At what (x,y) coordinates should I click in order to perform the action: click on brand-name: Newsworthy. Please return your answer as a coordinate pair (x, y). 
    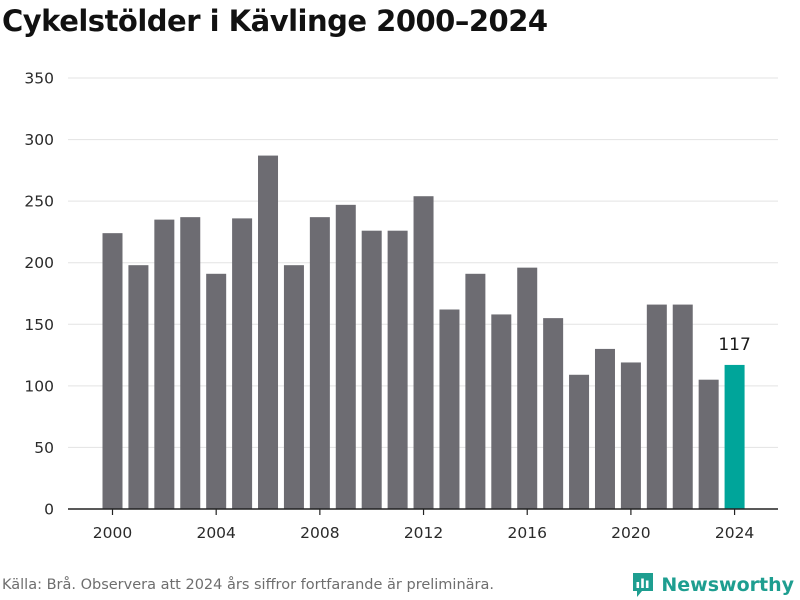
    Looking at the image, I should click on (727, 585).